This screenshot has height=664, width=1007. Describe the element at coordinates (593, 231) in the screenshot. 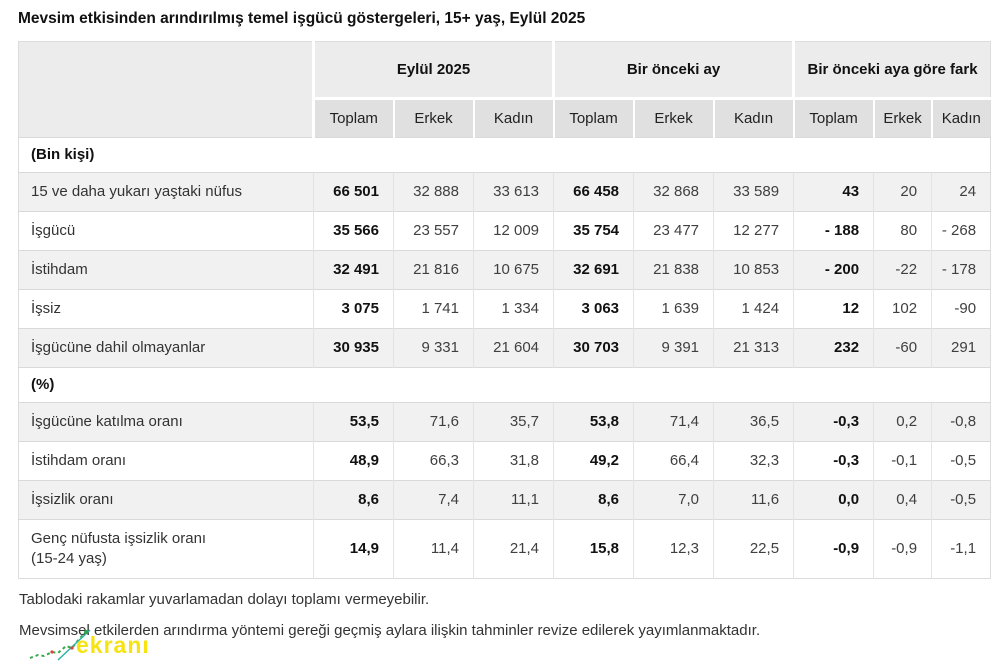

I see `value-cell: 35 754` at that location.